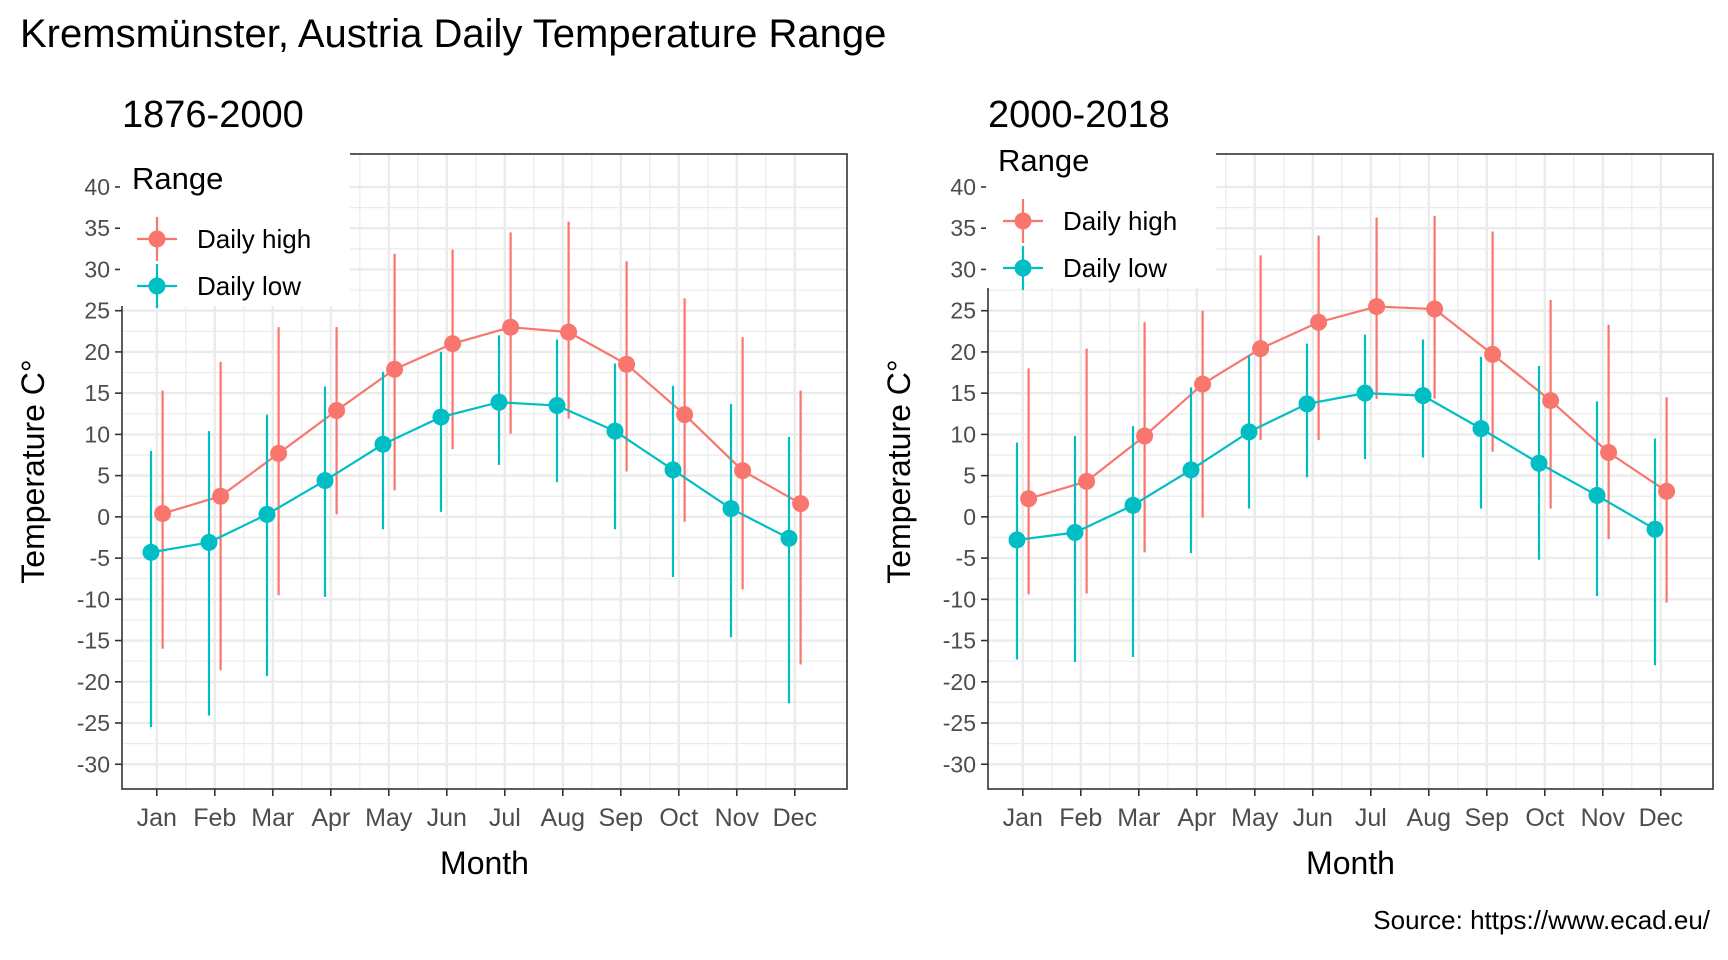  What do you see at coordinates (959, 723) in the screenshot?
I see `y-tick-label: -25` at bounding box center [959, 723].